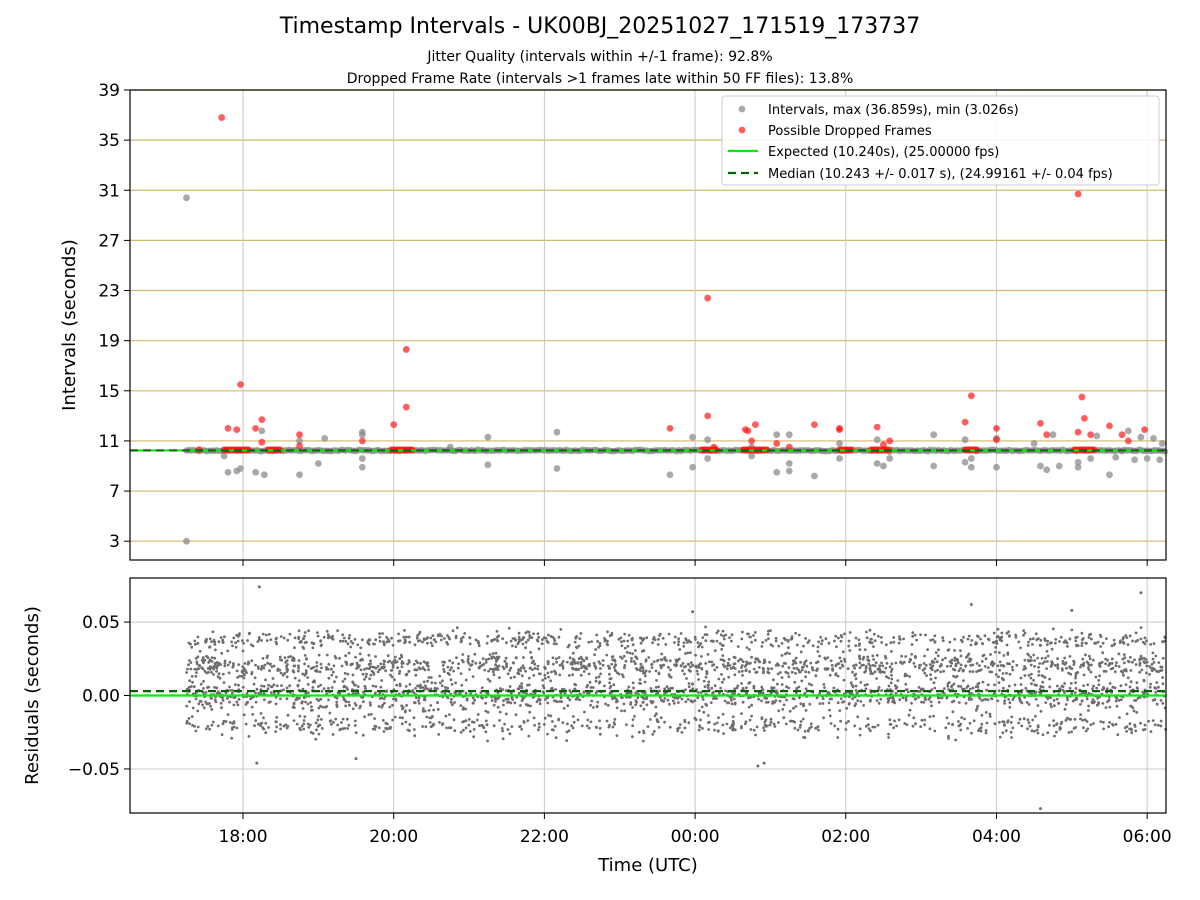 The width and height of the screenshot is (1200, 900). I want to click on legend-entry: Expected (10.240s), (25.00000 fps), so click(883, 152).